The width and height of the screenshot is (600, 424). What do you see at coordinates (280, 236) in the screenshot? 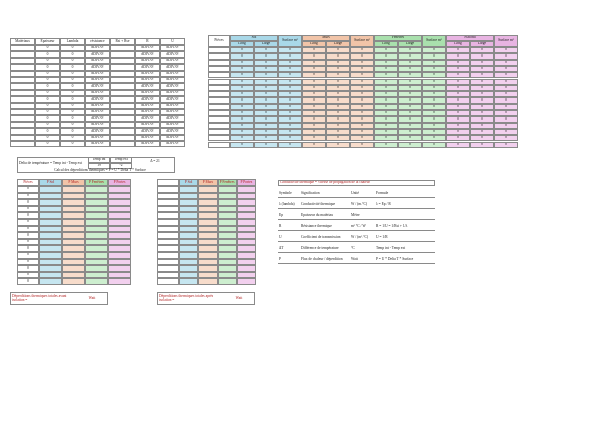
I see `definition-cell: U` at bounding box center [280, 236].